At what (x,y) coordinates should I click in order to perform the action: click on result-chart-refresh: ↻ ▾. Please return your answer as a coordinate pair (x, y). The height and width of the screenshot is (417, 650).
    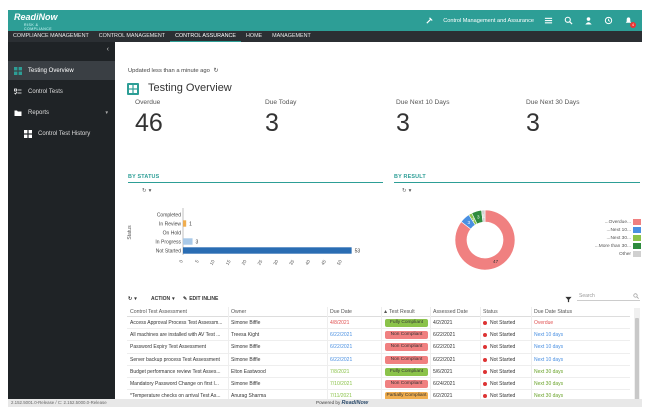
    Looking at the image, I should click on (406, 191).